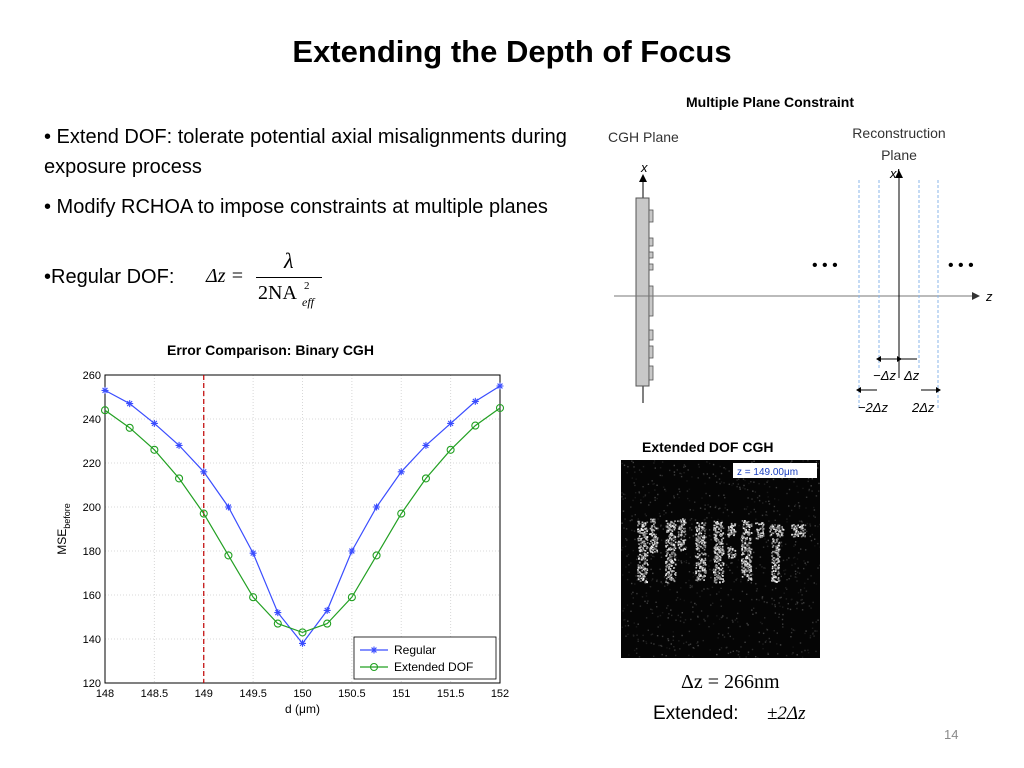 The image size is (1024, 768). What do you see at coordinates (92, 684) in the screenshot?
I see `y-tick-label: 120` at bounding box center [92, 684].